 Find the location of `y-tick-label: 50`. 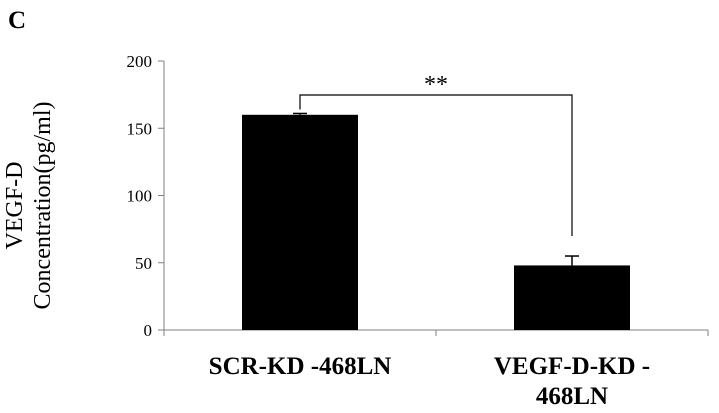

y-tick-label: 50 is located at coordinates (143, 263).